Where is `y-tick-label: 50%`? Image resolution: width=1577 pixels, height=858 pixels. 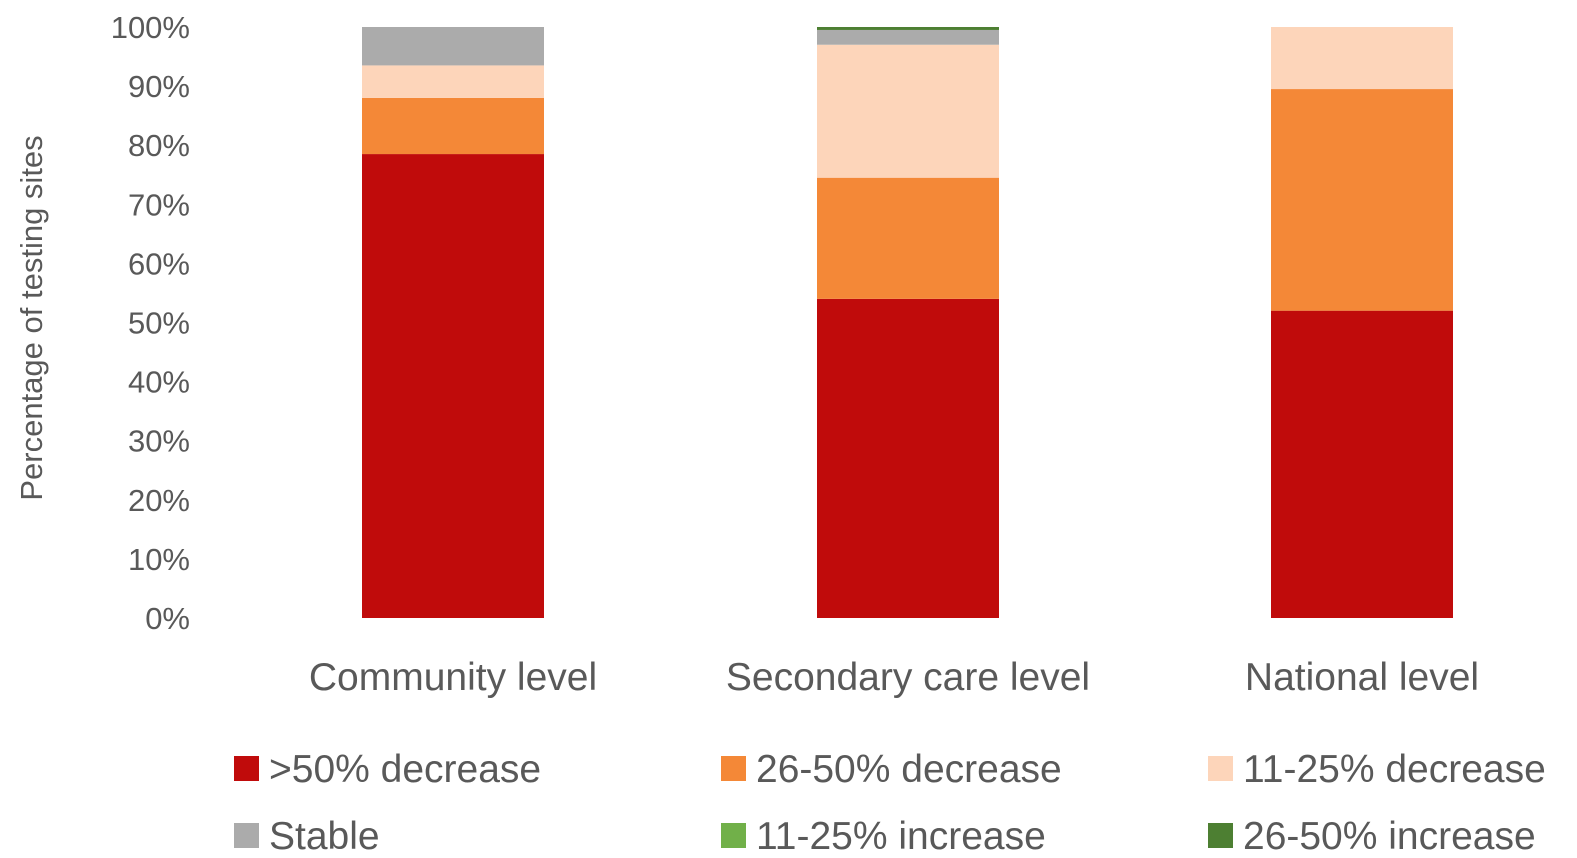
y-tick-label: 50% is located at coordinates (159, 323).